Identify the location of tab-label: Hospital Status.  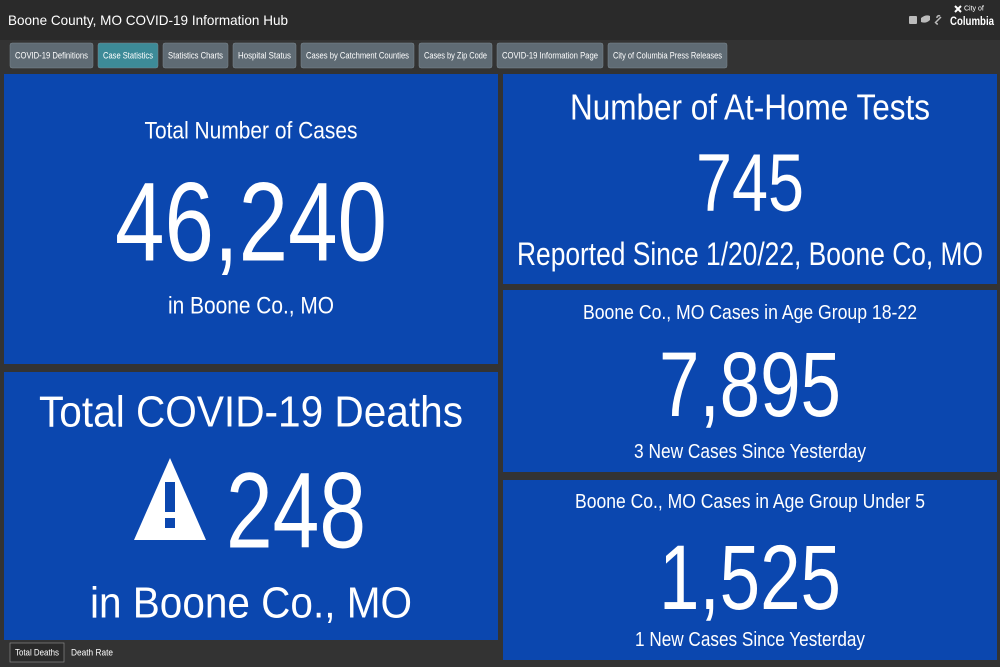
(264, 56).